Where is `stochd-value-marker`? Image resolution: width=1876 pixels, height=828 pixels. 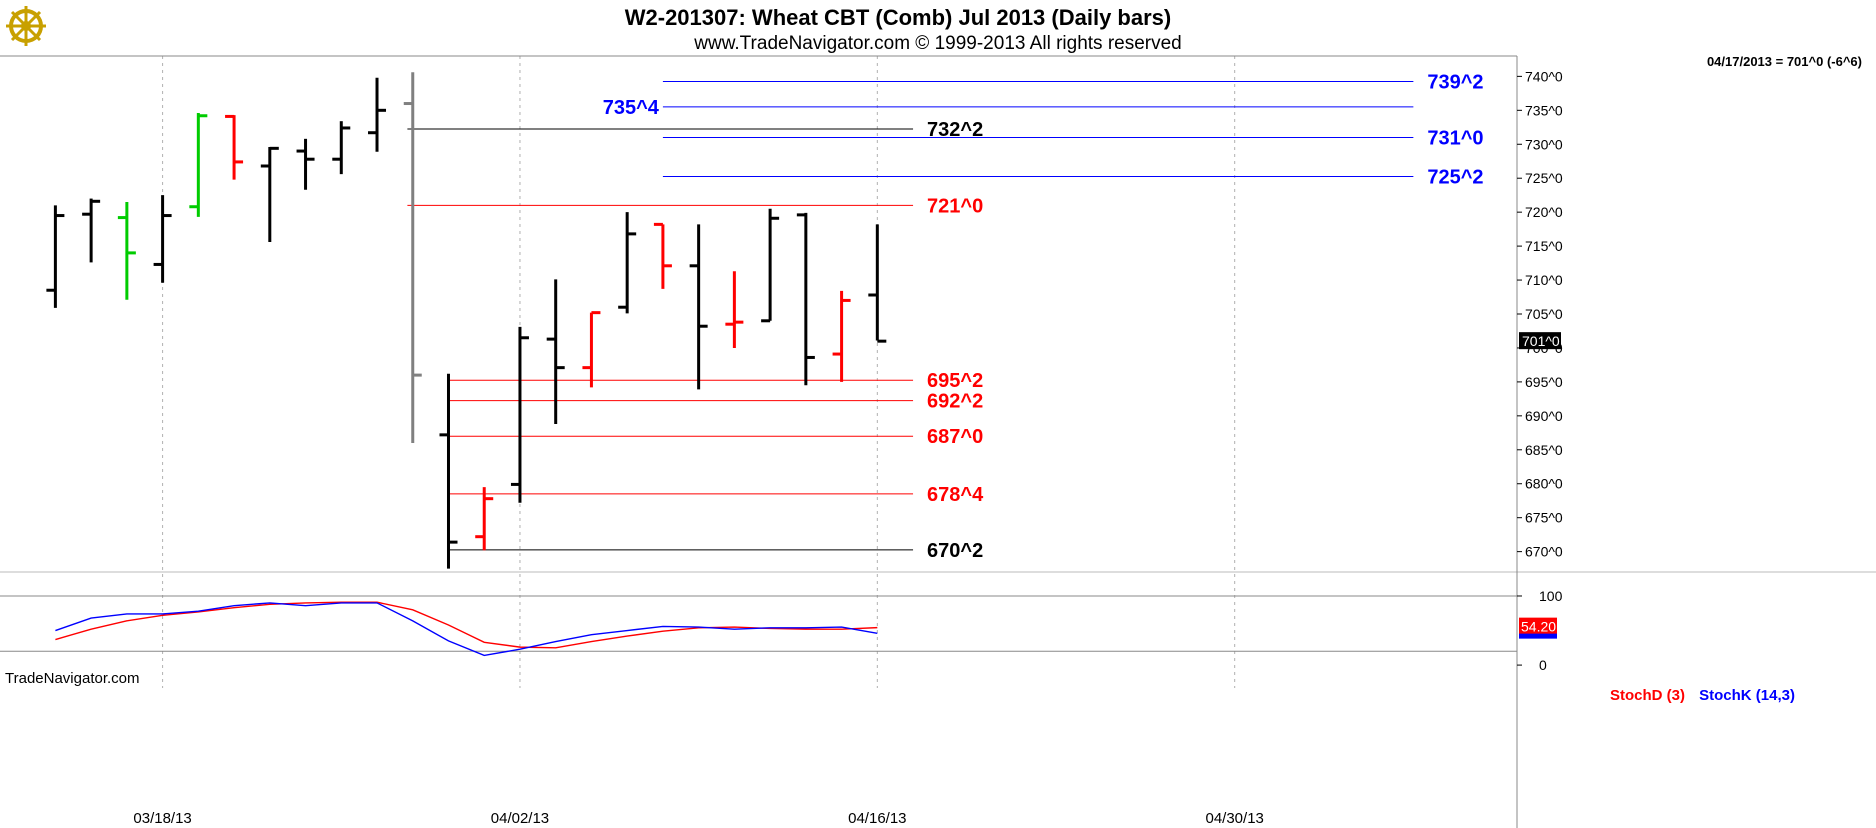
stochd-value-marker is located at coordinates (1538, 626).